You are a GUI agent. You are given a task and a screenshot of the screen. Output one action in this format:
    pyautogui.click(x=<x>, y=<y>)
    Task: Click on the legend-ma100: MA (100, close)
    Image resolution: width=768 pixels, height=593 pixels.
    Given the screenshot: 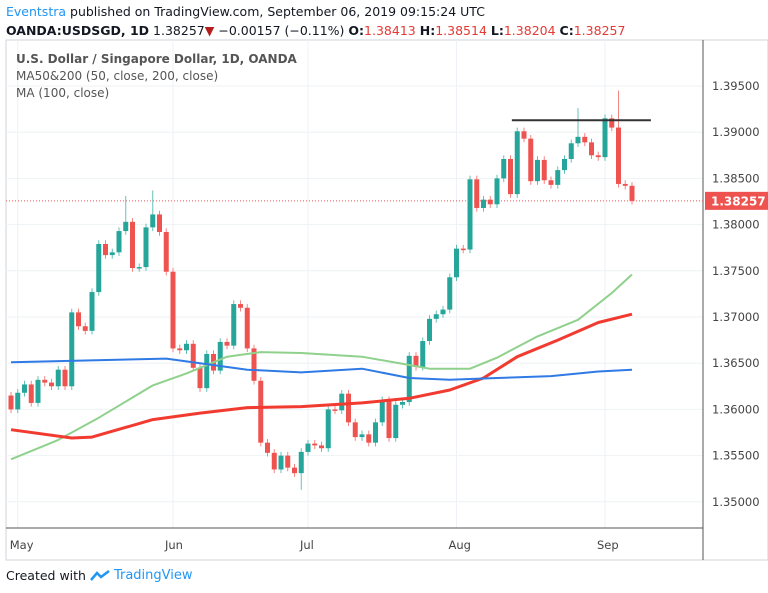 What is the action you would take?
    pyautogui.click(x=63, y=93)
    